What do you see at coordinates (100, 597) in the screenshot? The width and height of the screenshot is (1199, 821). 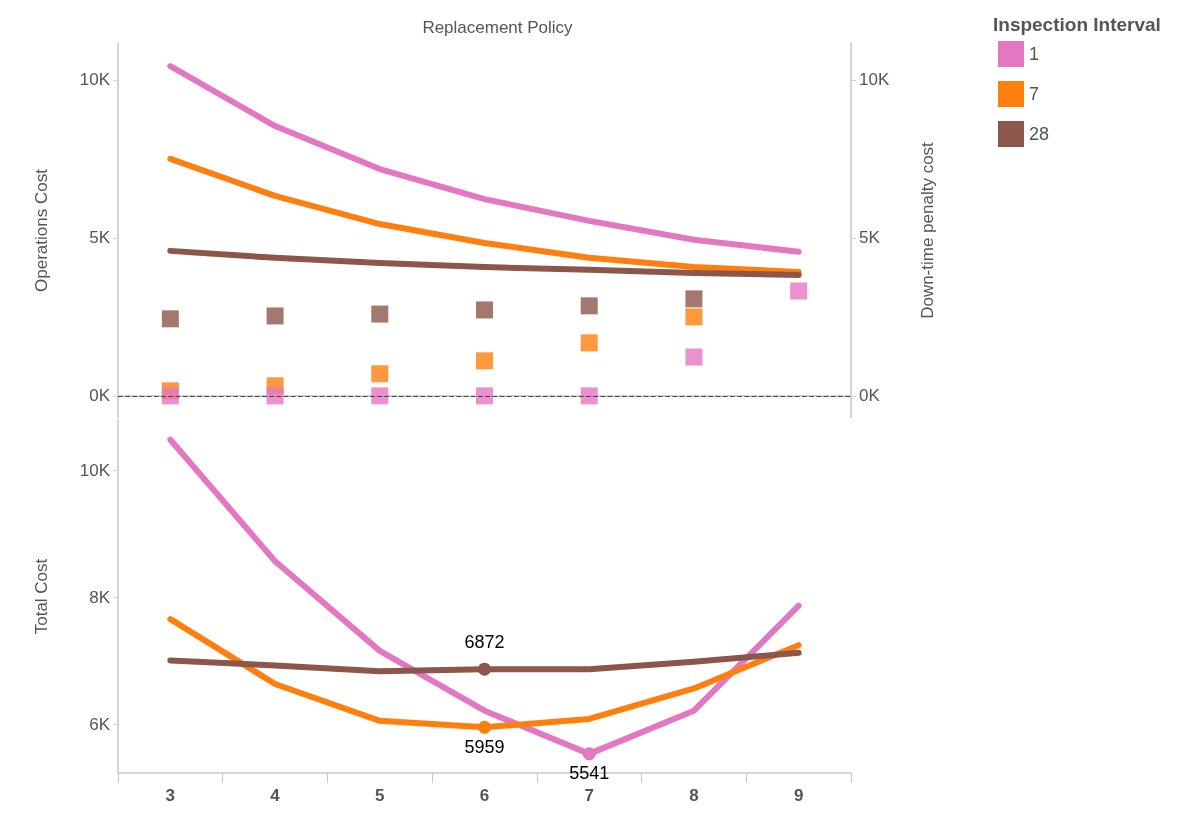 I see `y-tick-label: 8K` at bounding box center [100, 597].